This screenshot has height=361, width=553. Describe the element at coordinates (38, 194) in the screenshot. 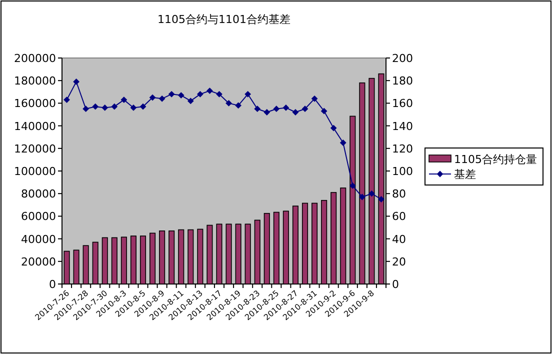

I see `y-tick-label: 80000` at that location.